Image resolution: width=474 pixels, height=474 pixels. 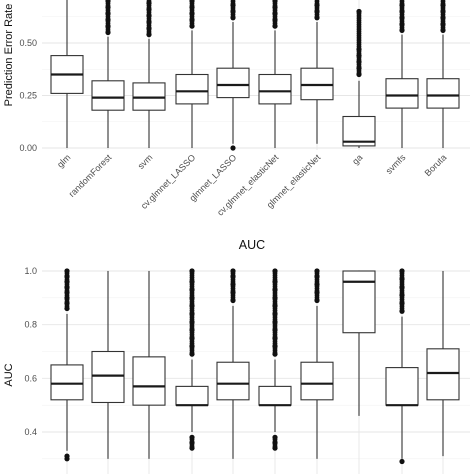 I want to click on x-tick-label: glm, so click(x=63, y=160).